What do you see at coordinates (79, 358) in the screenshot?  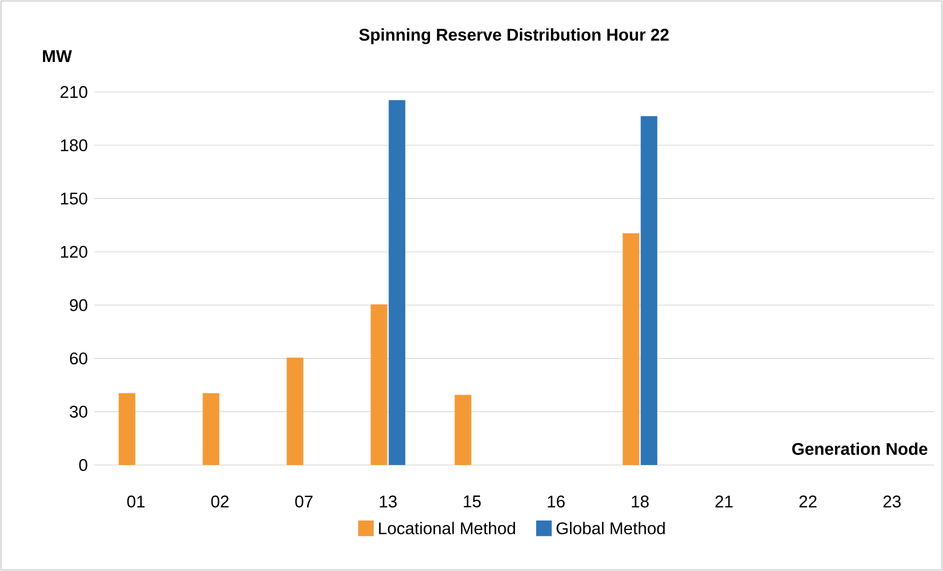 I see `y-tick-label: 60` at bounding box center [79, 358].